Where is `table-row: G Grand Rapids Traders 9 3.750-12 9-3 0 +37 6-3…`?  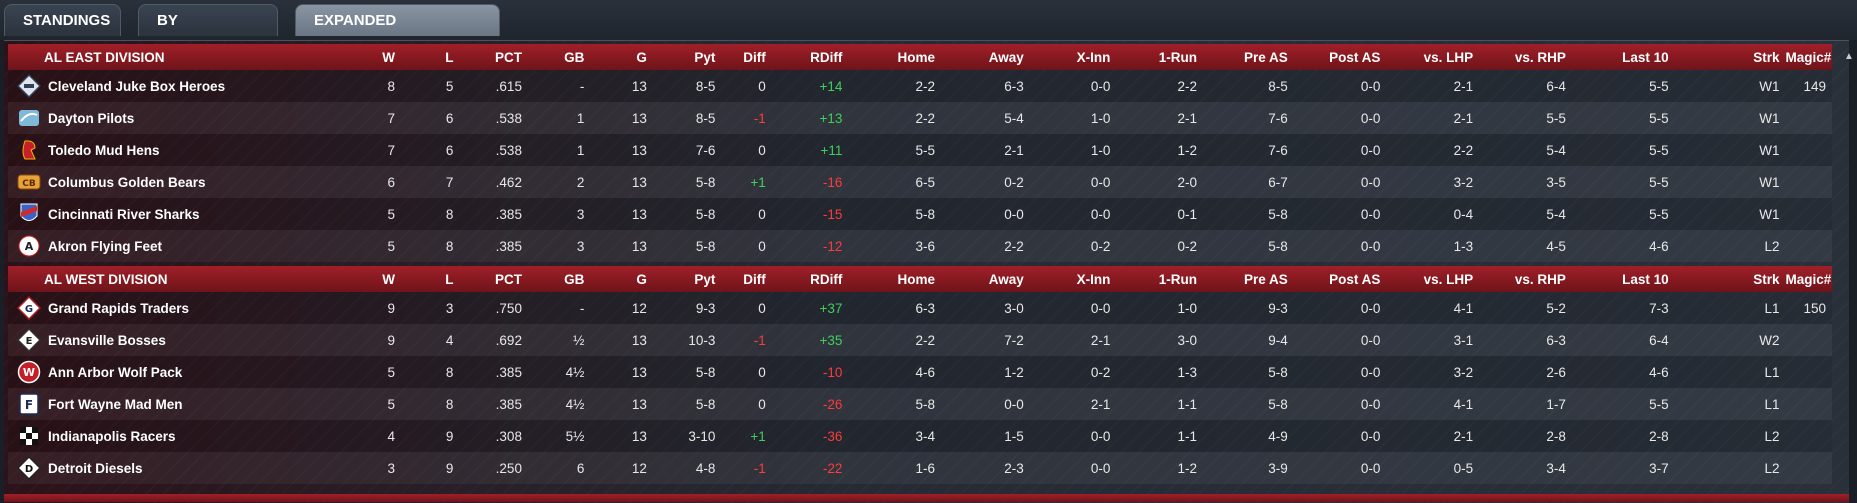
table-row: G Grand Rapids Traders 9 3.750-12 9-3 0 +37 6-3… is located at coordinates (920, 308).